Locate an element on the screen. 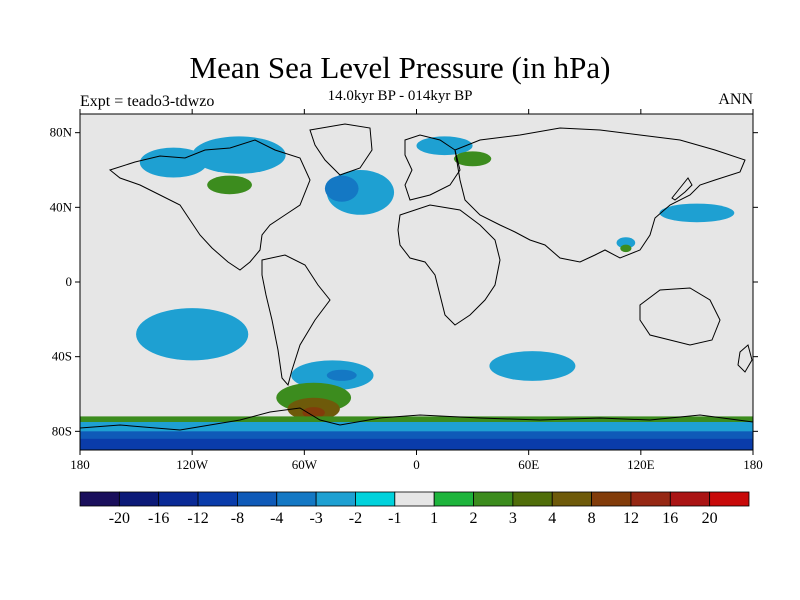 The height and width of the screenshot is (600, 800). y-tick-label: 80N is located at coordinates (61, 132).